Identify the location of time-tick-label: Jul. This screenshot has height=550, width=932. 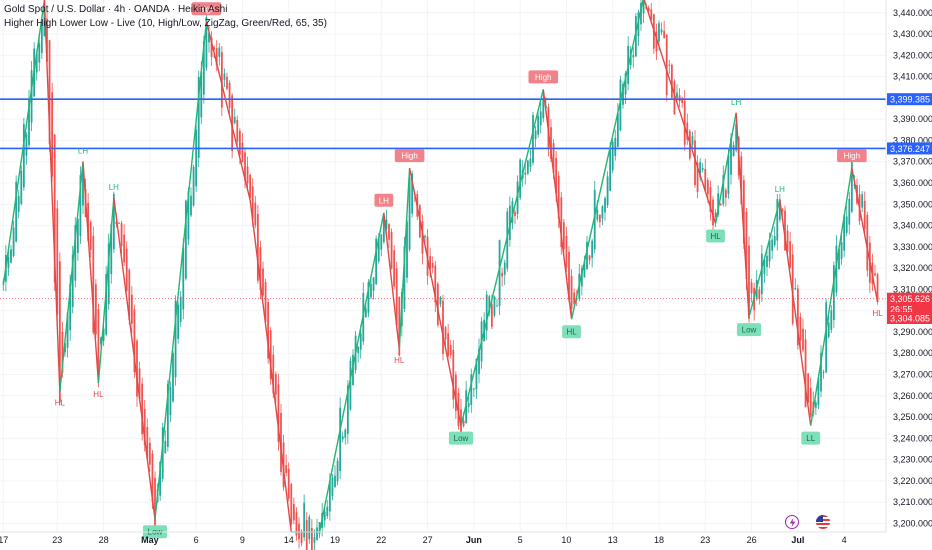
(797, 540).